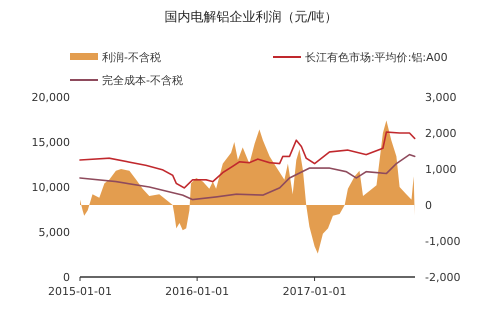 The image size is (503, 334). What do you see at coordinates (428, 205) in the screenshot?
I see `y2-tick-label: 0` at bounding box center [428, 205].